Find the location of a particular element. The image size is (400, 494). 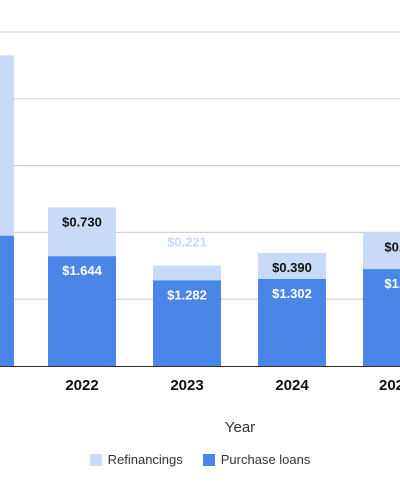

x-tick-label: 2024 is located at coordinates (292, 385).